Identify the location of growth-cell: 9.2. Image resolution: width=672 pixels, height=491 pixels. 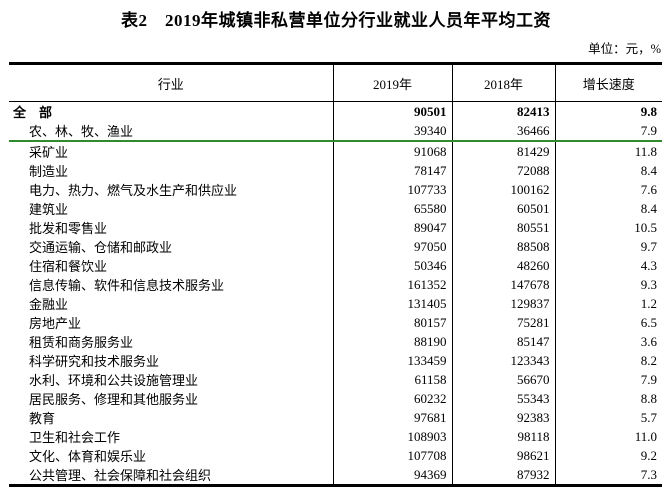
(608, 455).